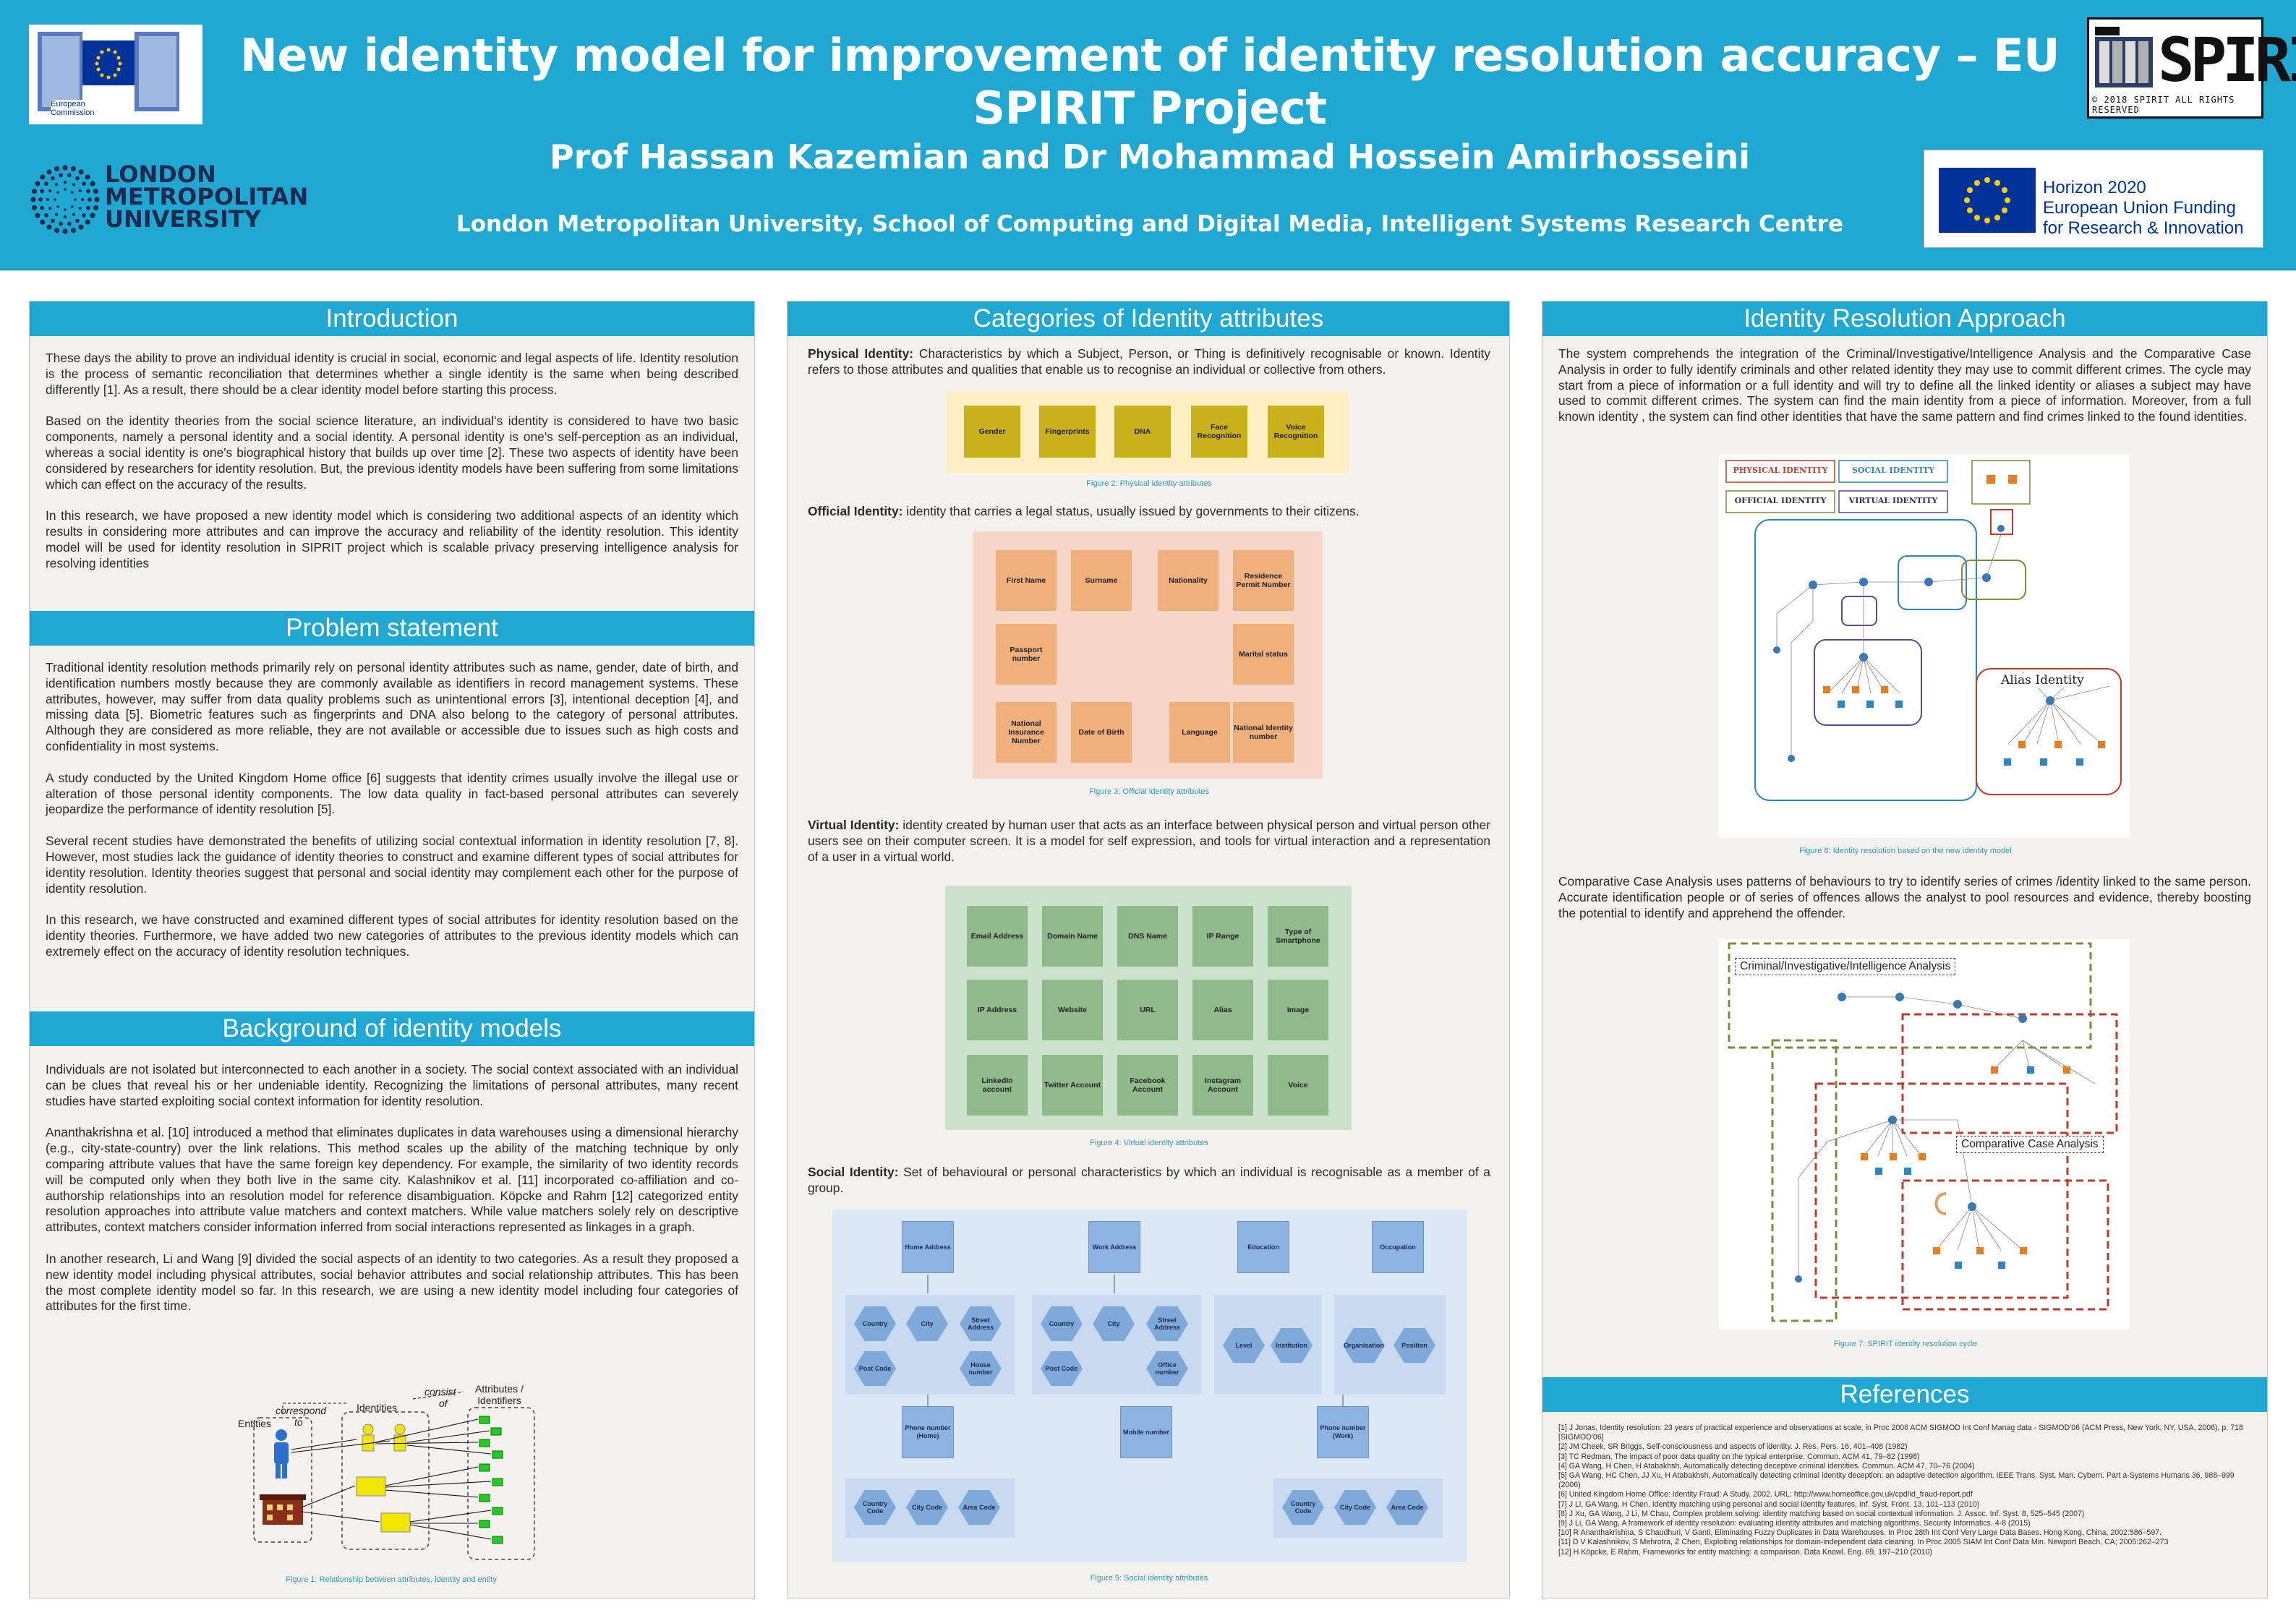 Image resolution: width=2296 pixels, height=1618 pixels. What do you see at coordinates (1343, 1432) in the screenshot?
I see `phone-work-box: Phone number (Work)` at bounding box center [1343, 1432].